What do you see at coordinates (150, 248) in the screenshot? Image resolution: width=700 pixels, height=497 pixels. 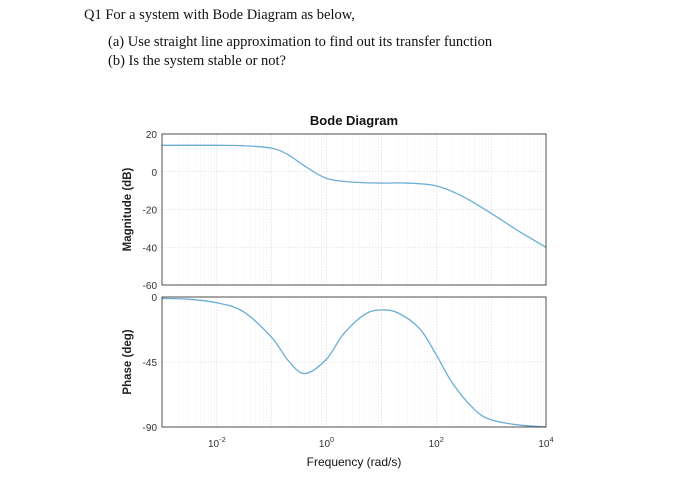 I see `magnitude-y-tick-label: -40` at bounding box center [150, 248].